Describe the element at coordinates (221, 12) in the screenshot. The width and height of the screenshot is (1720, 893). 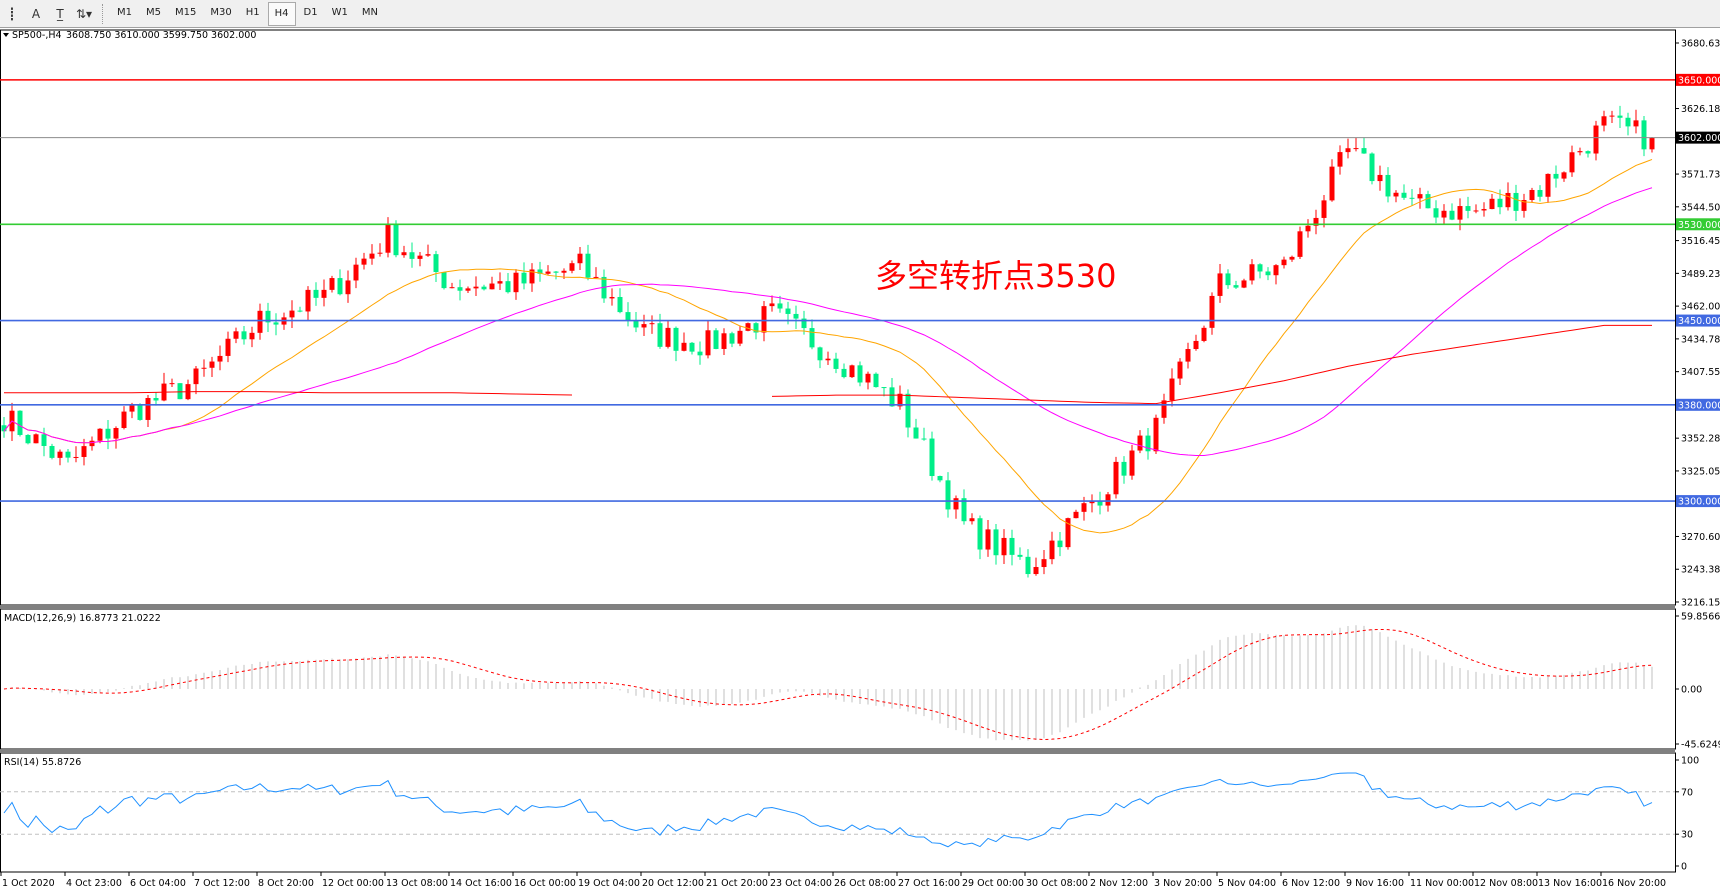
I see `timeframe-m30: M30` at that location.